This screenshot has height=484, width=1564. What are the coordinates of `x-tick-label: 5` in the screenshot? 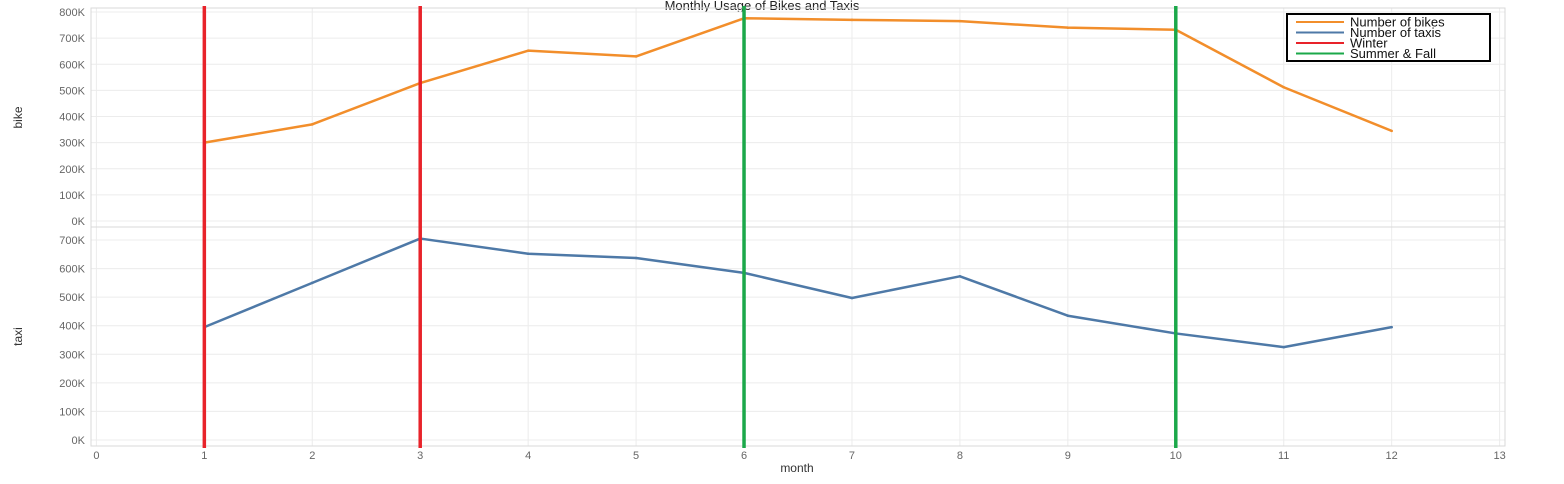 It's located at (636, 456).